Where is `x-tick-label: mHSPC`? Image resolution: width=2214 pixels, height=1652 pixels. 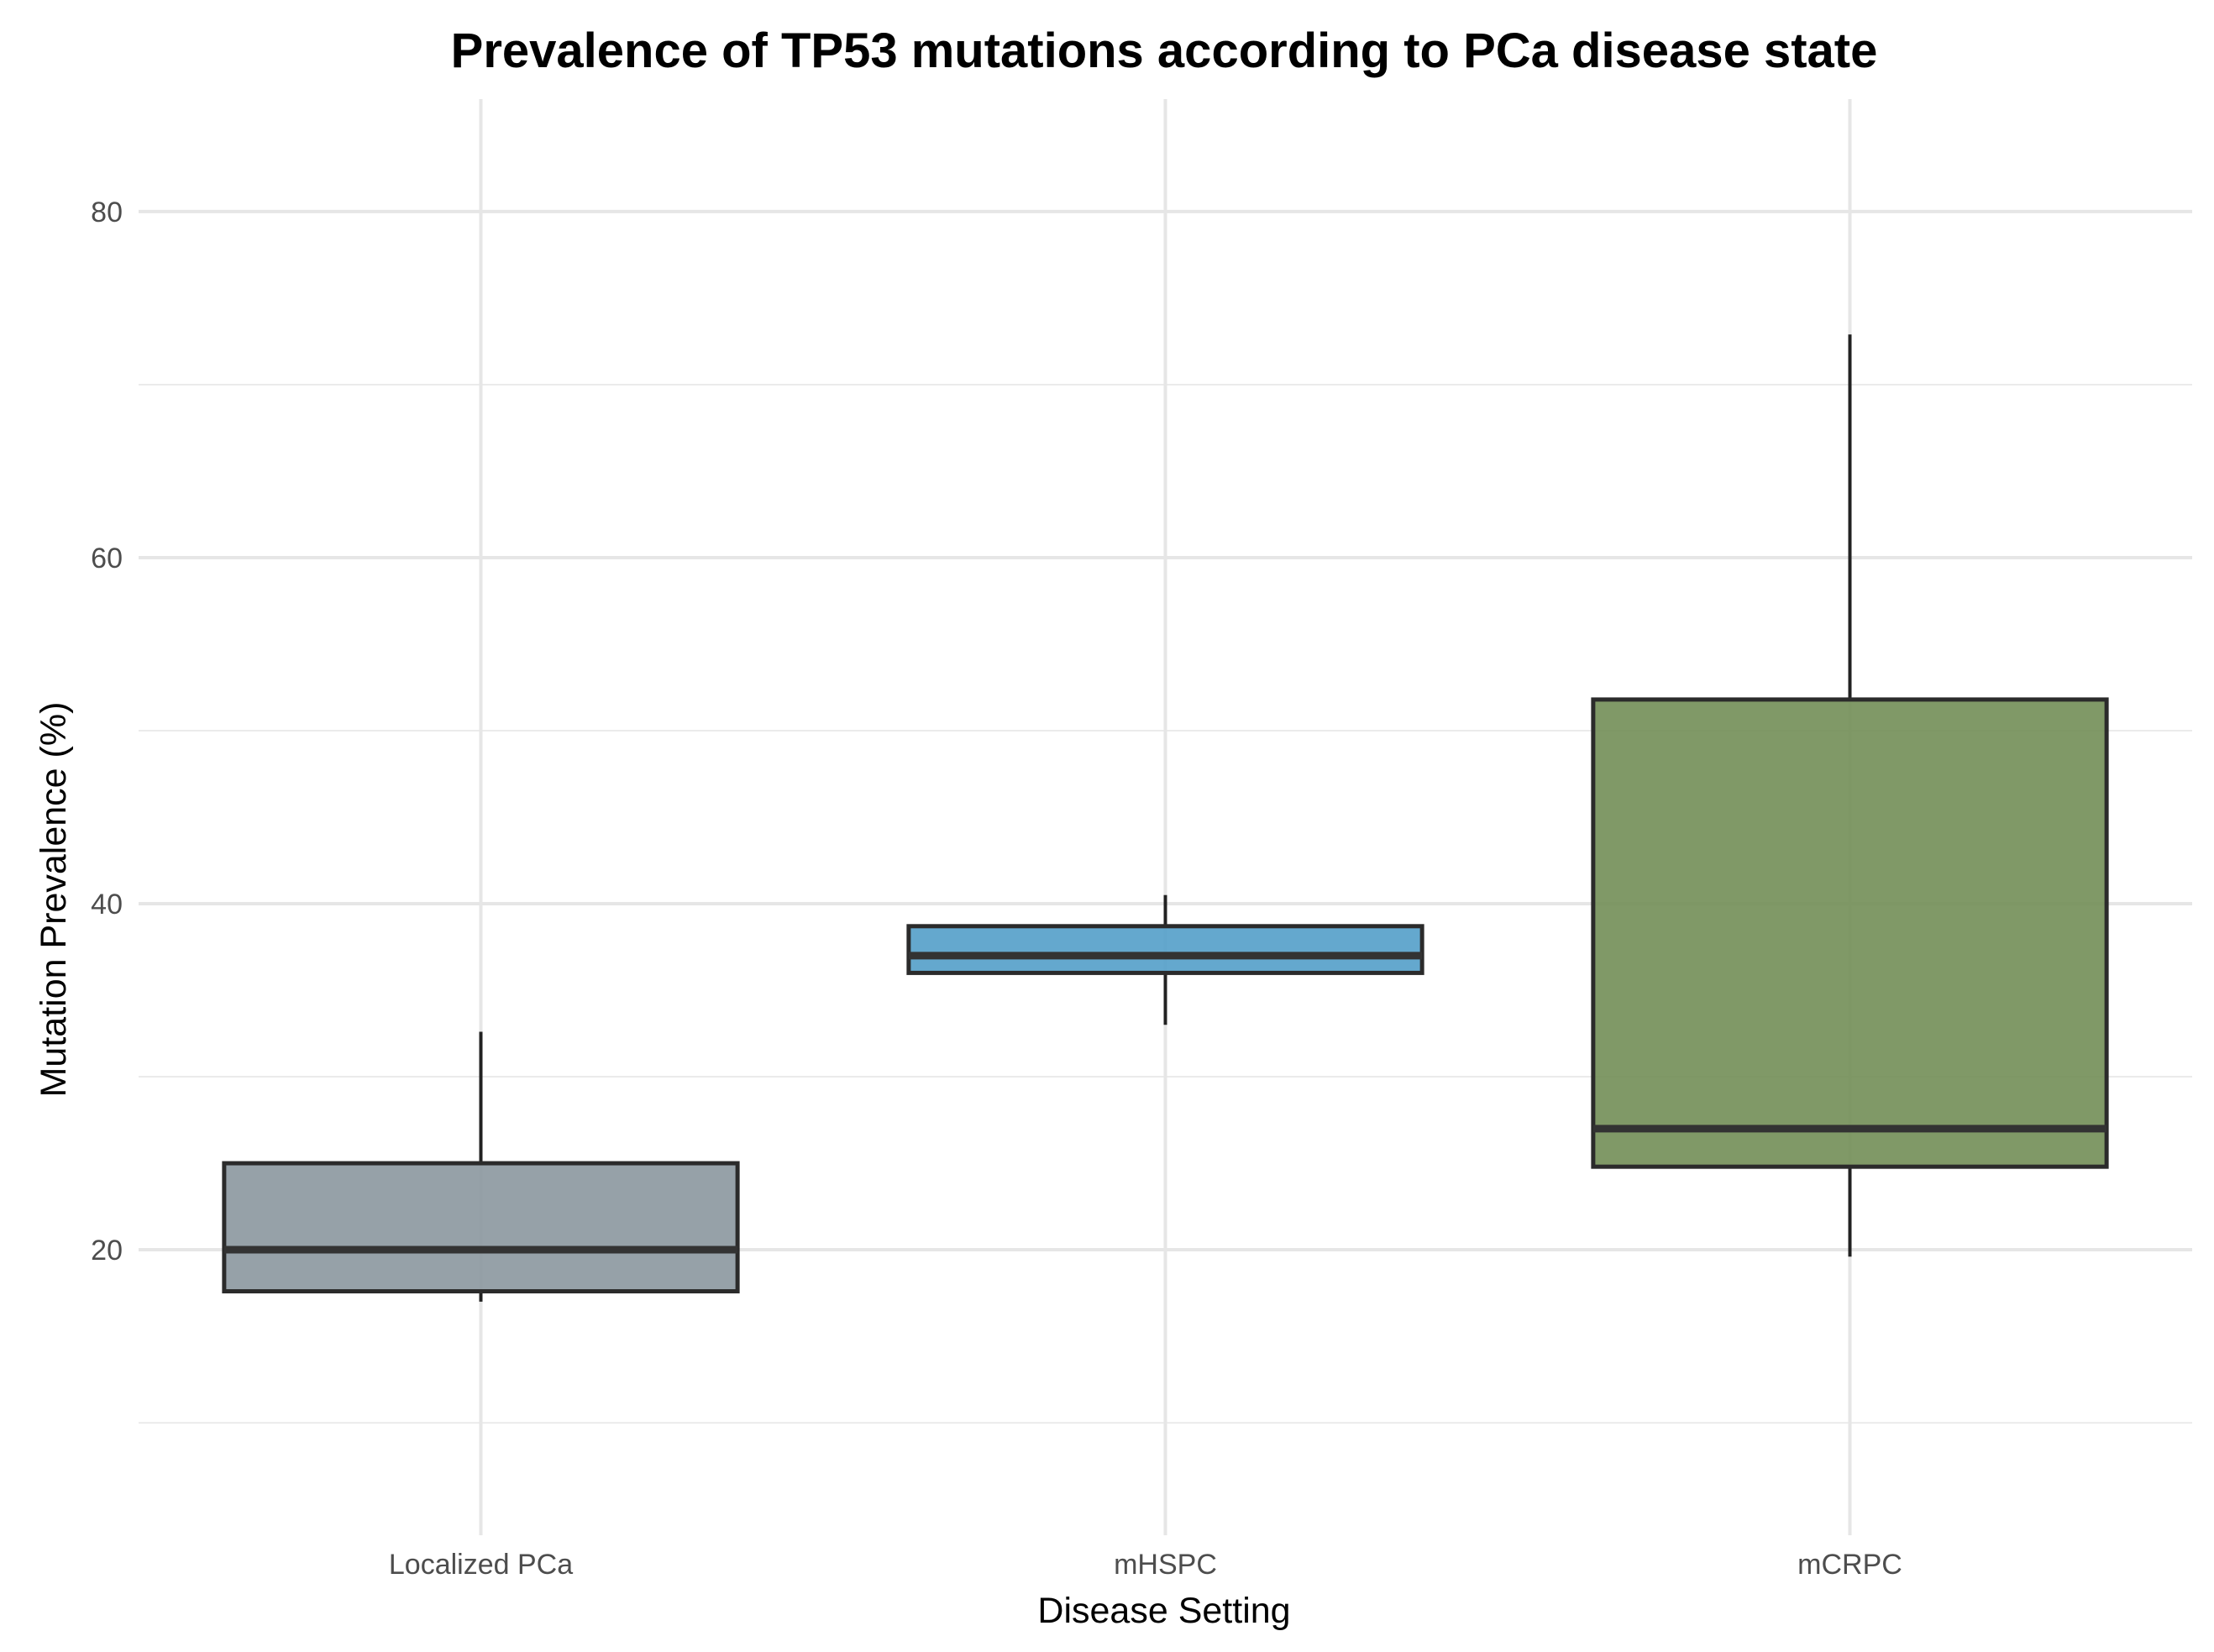
x-tick-label: mHSPC is located at coordinates (1165, 1565).